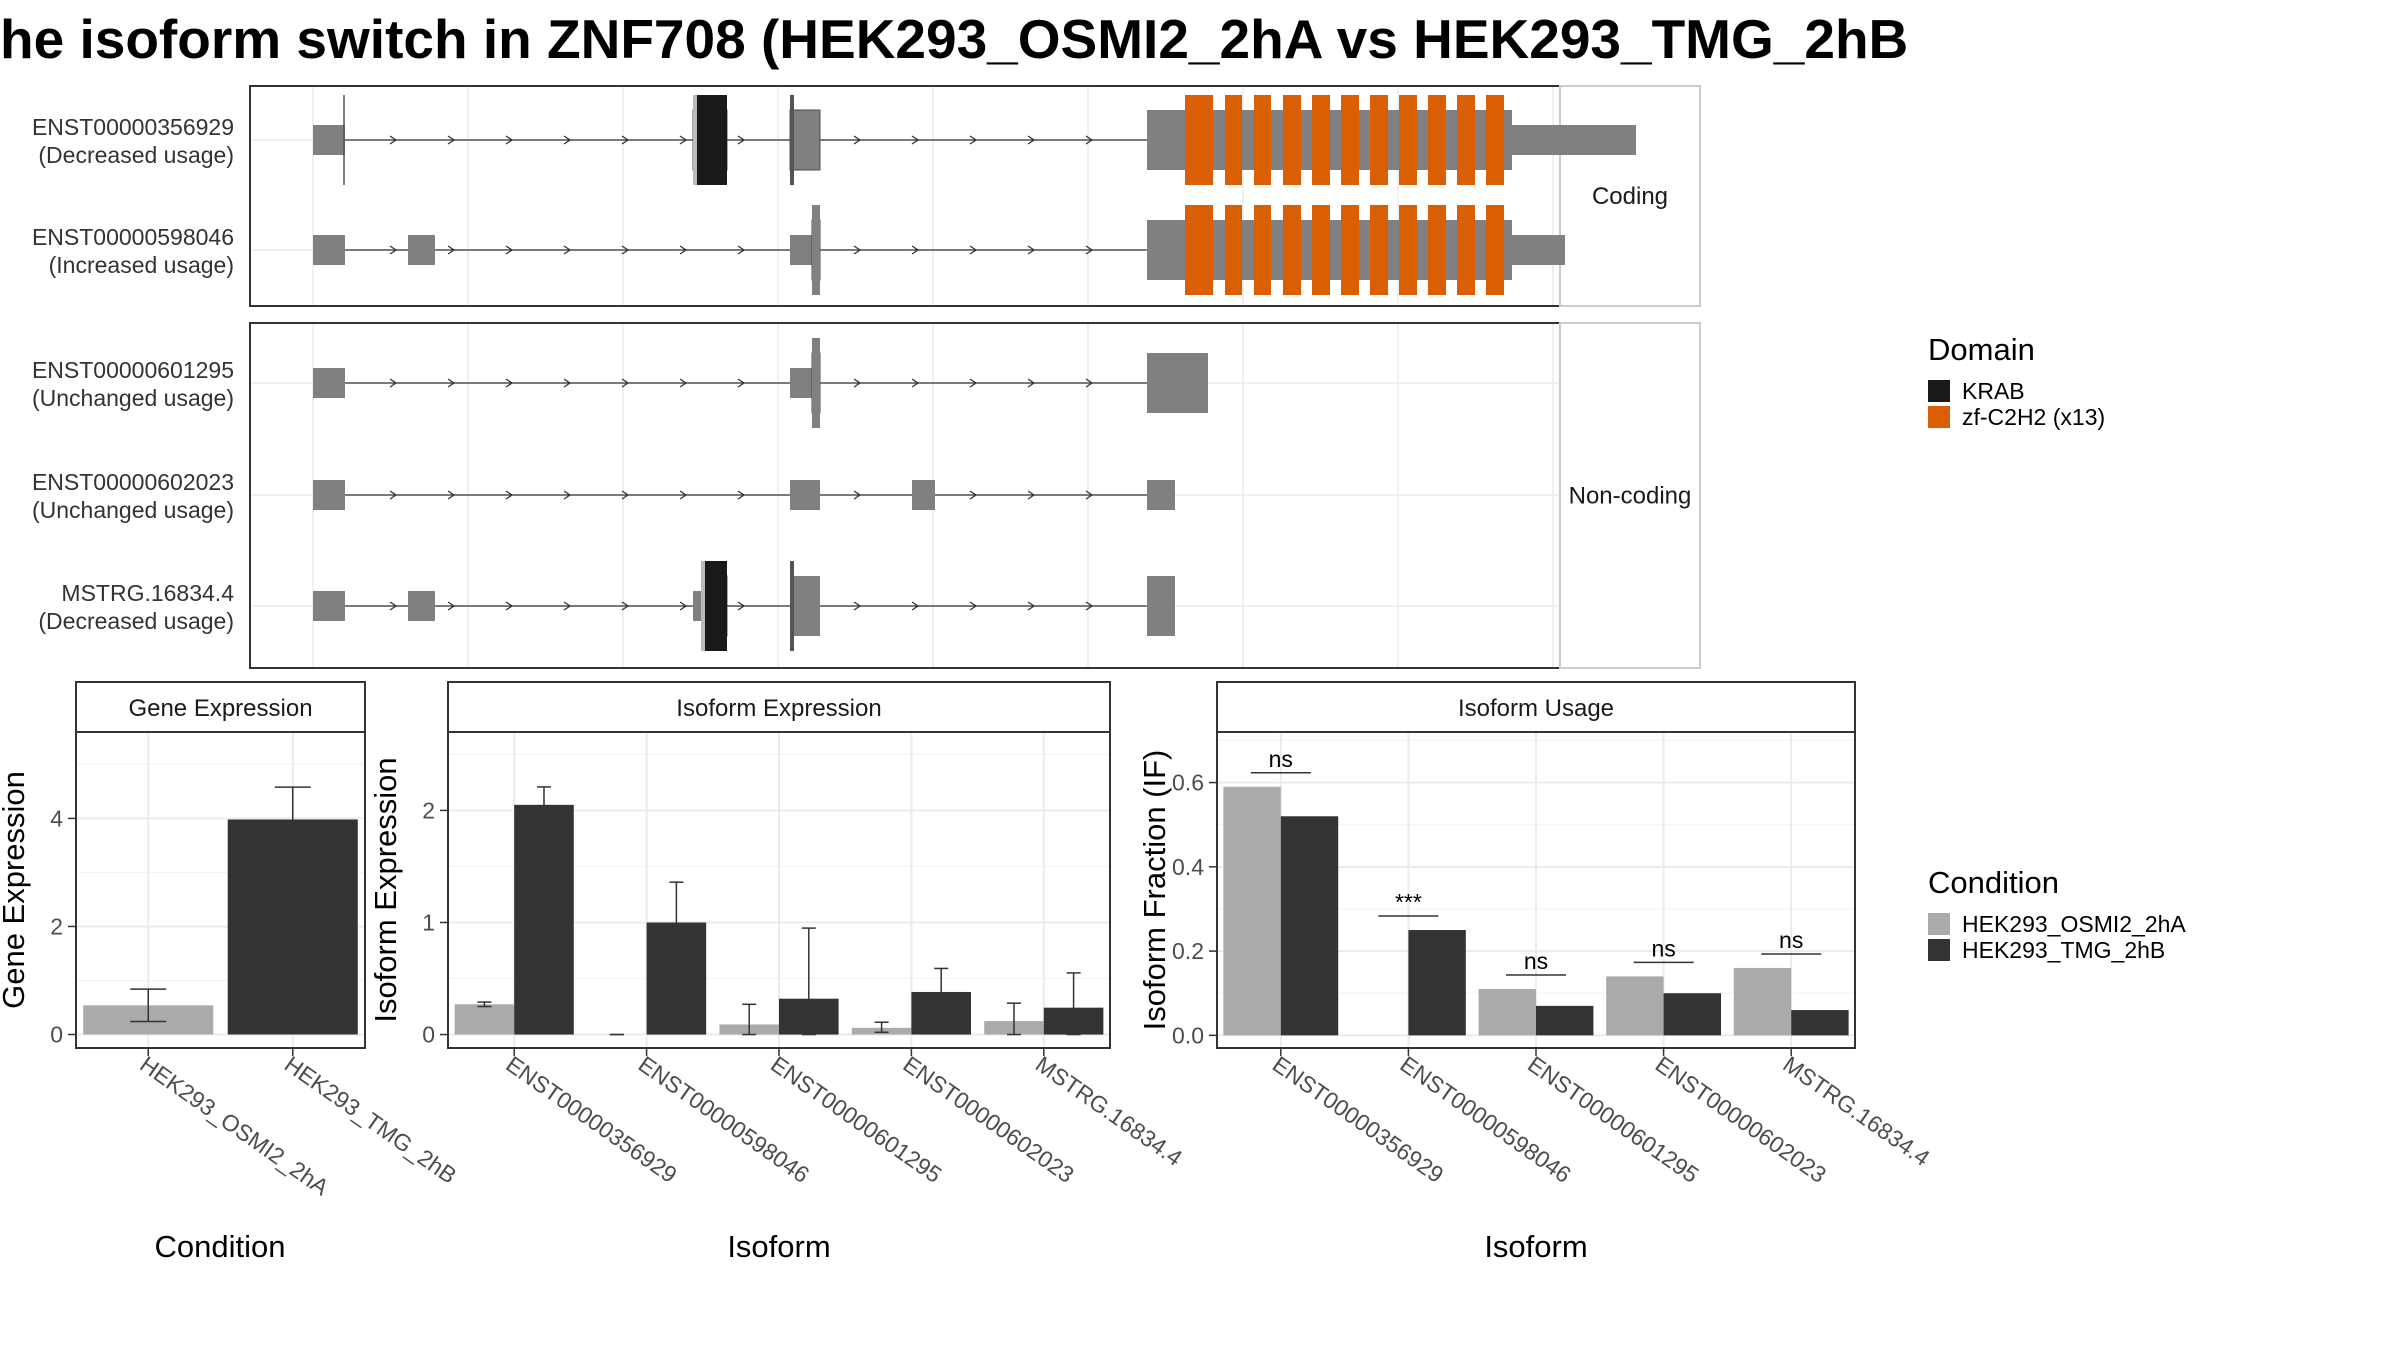 The image size is (2400, 1350). Describe the element at coordinates (716, 606) in the screenshot. I see `krab-domain` at that location.